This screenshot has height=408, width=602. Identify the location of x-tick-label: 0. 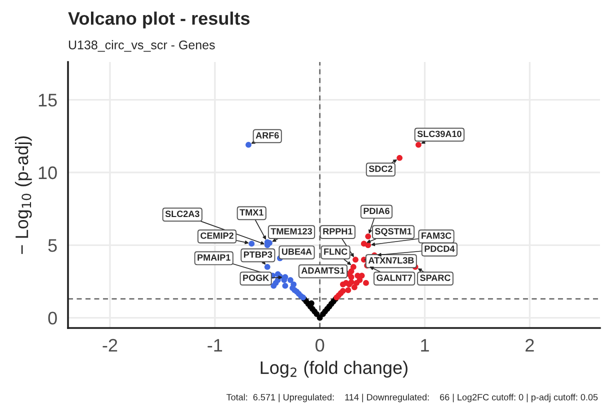
(320, 345).